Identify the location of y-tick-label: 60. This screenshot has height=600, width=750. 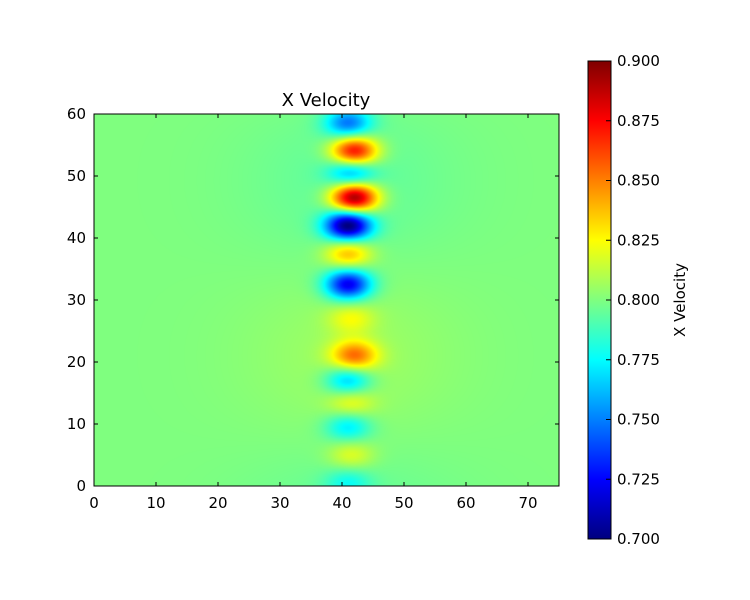
(76, 114).